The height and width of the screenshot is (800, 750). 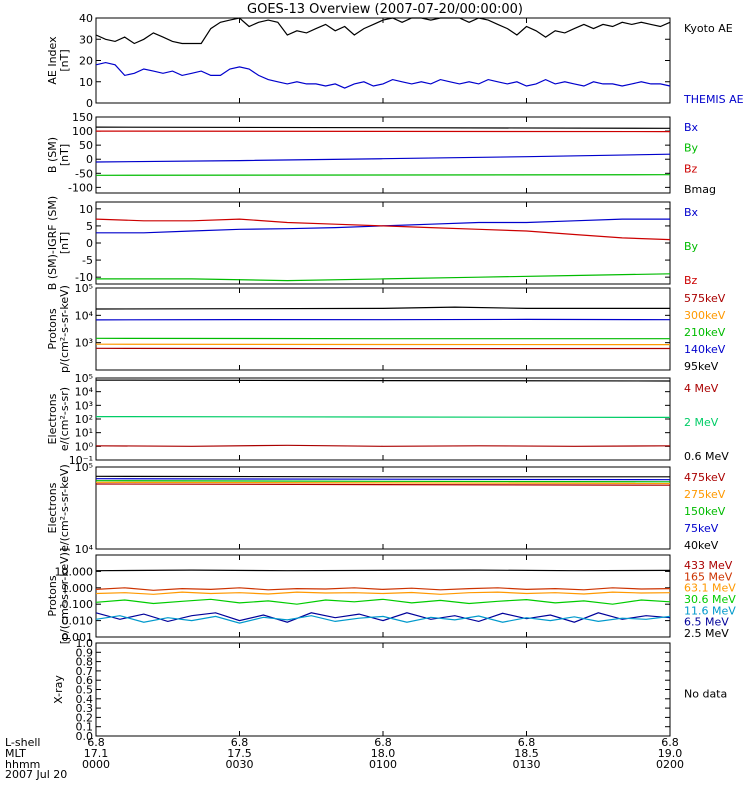 What do you see at coordinates (705, 332) in the screenshot?
I see `legend-210kev: 210keV` at bounding box center [705, 332].